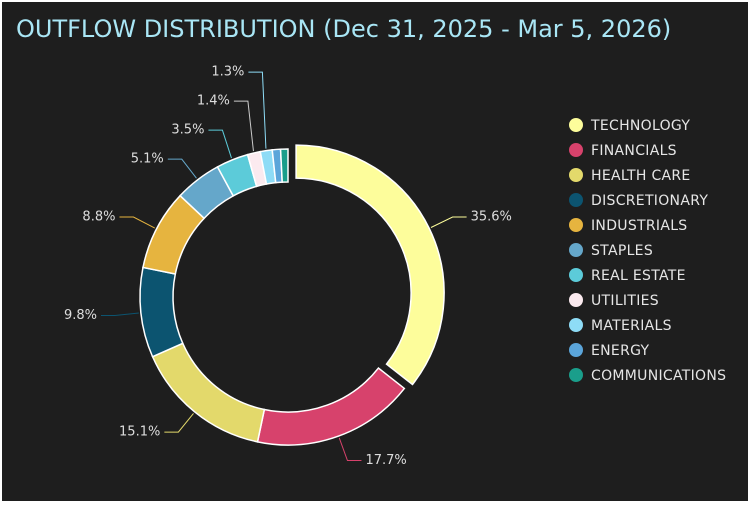 This screenshot has height=505, width=752. I want to click on data-label: 1.4%, so click(213, 101).